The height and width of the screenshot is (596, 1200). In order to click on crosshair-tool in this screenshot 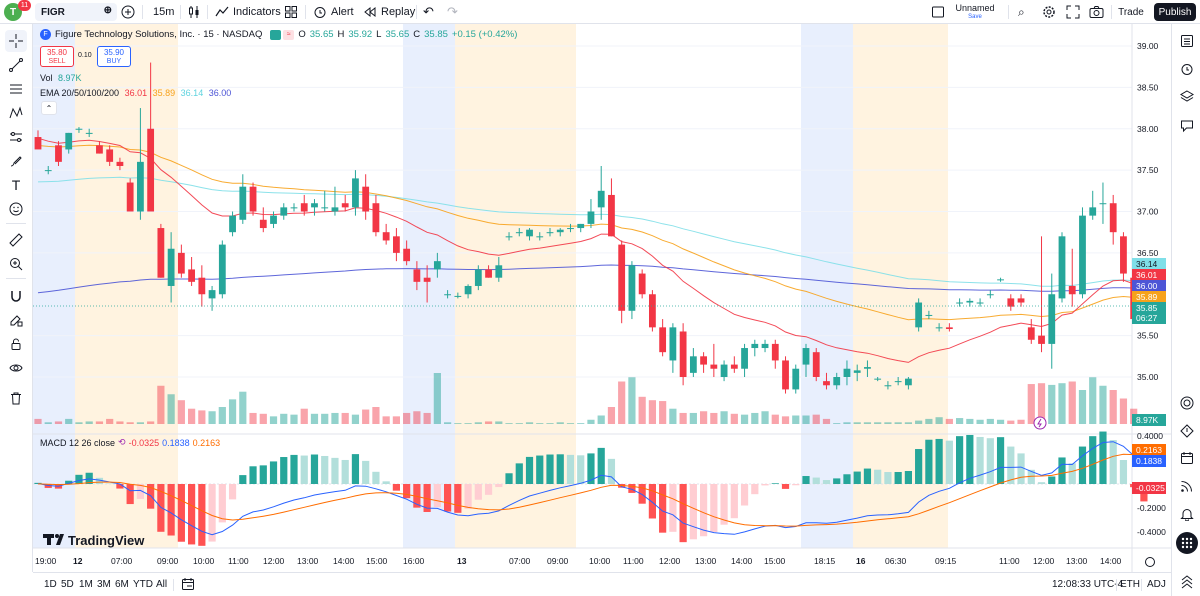, I will do `click(16, 41)`.